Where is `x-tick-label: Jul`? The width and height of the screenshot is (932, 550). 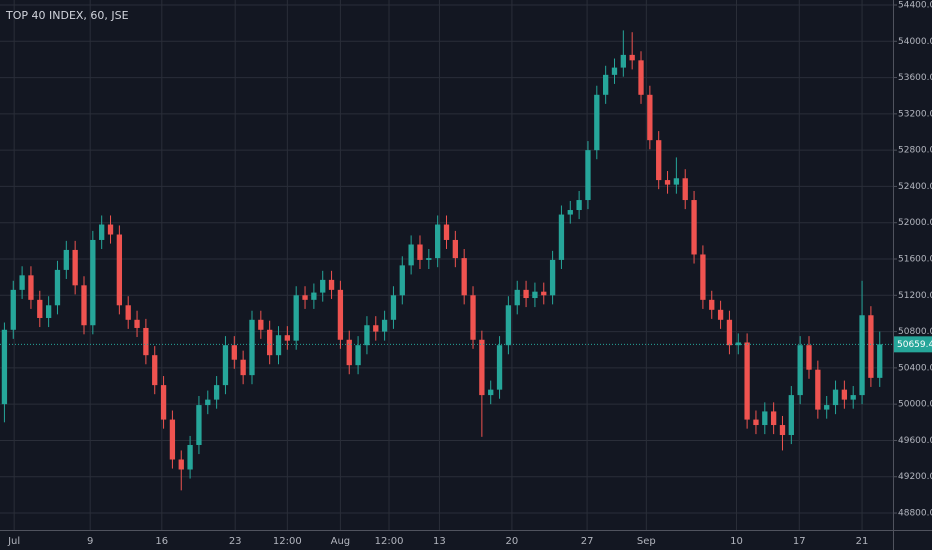
x-tick-label: Jul is located at coordinates (13, 541).